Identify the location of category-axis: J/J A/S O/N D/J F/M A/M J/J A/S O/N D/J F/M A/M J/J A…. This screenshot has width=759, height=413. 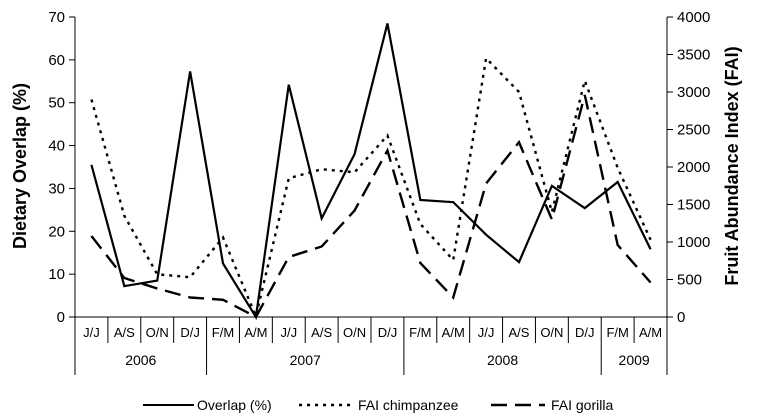
(371, 346).